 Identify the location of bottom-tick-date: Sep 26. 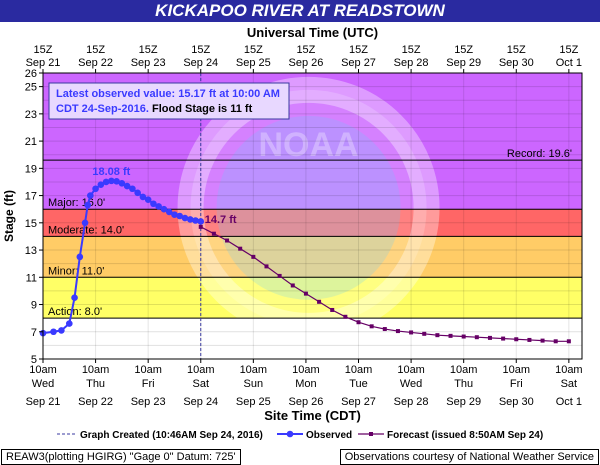
(305, 402).